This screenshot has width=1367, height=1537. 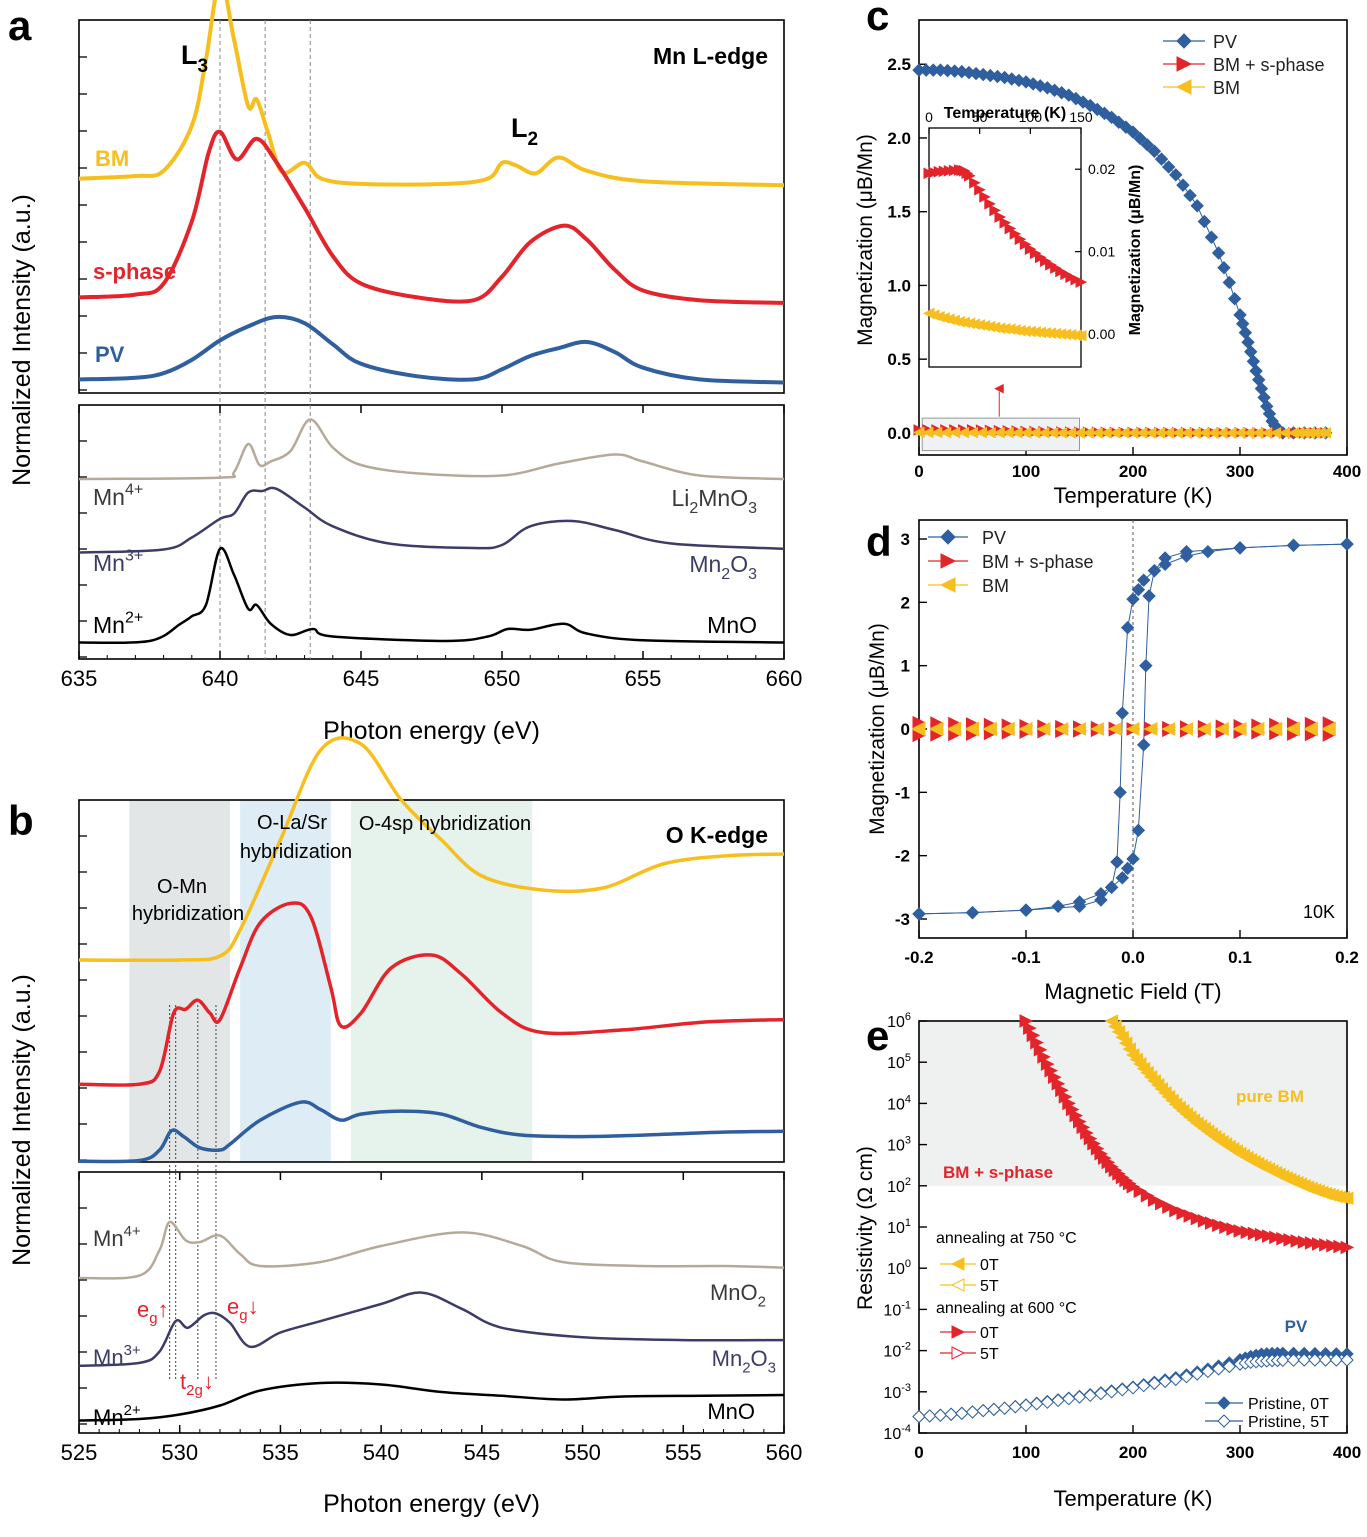 What do you see at coordinates (1006, 1238) in the screenshot?
I see `legend-title-750: annealing at 750 °C` at bounding box center [1006, 1238].